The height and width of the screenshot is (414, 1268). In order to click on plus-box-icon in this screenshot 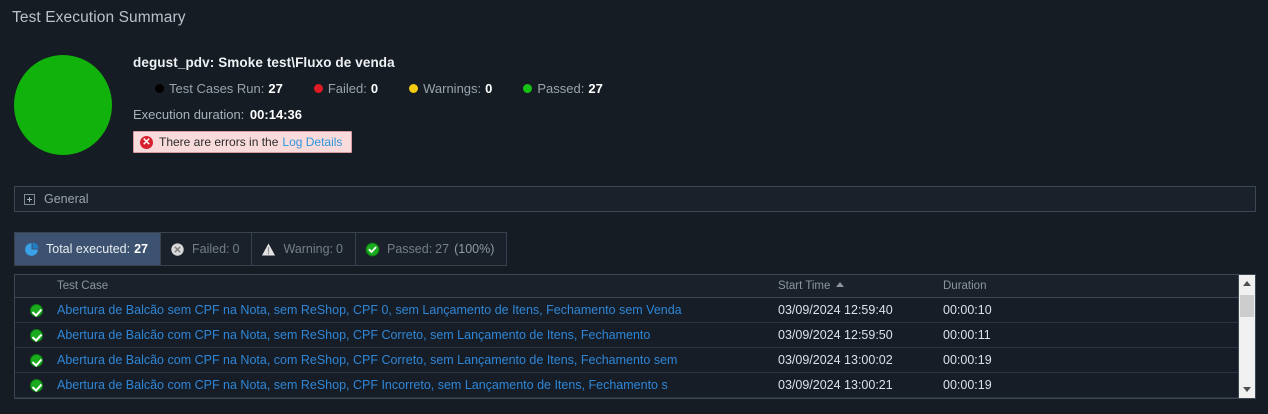, I will do `click(29, 199)`.